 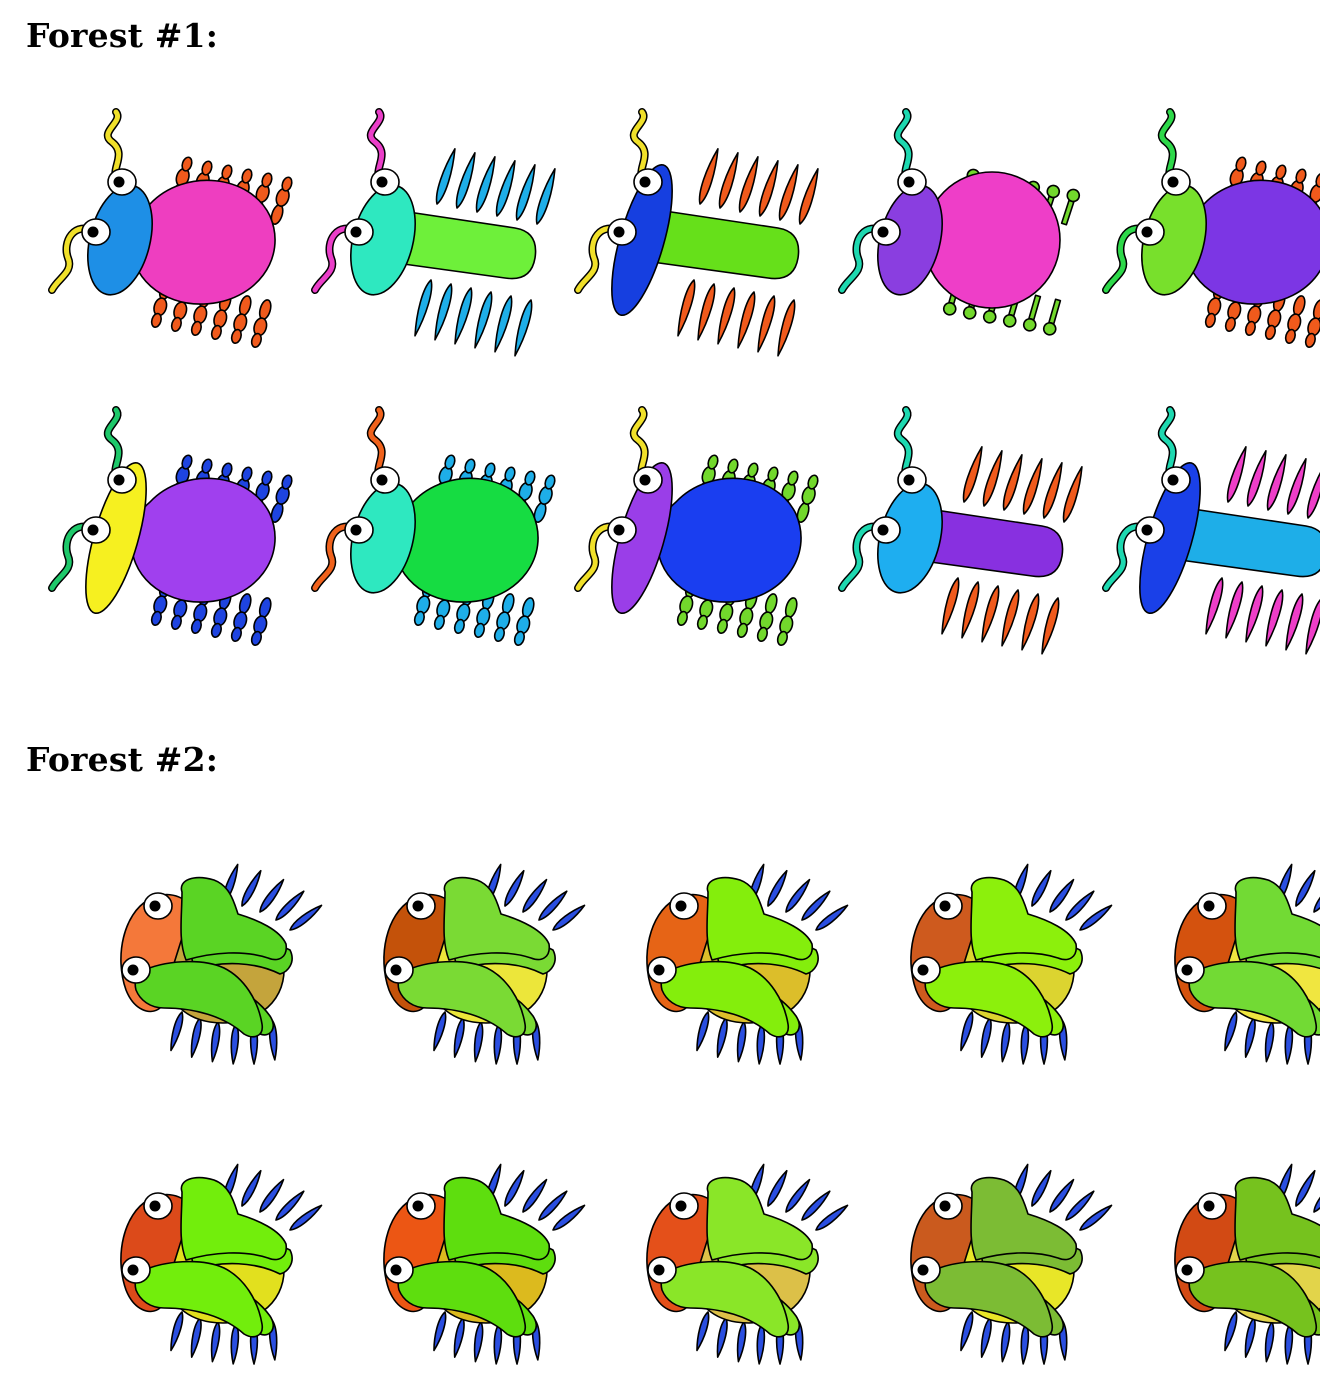 I want to click on forest-1-heading: Forest #1:, so click(x=122, y=35).